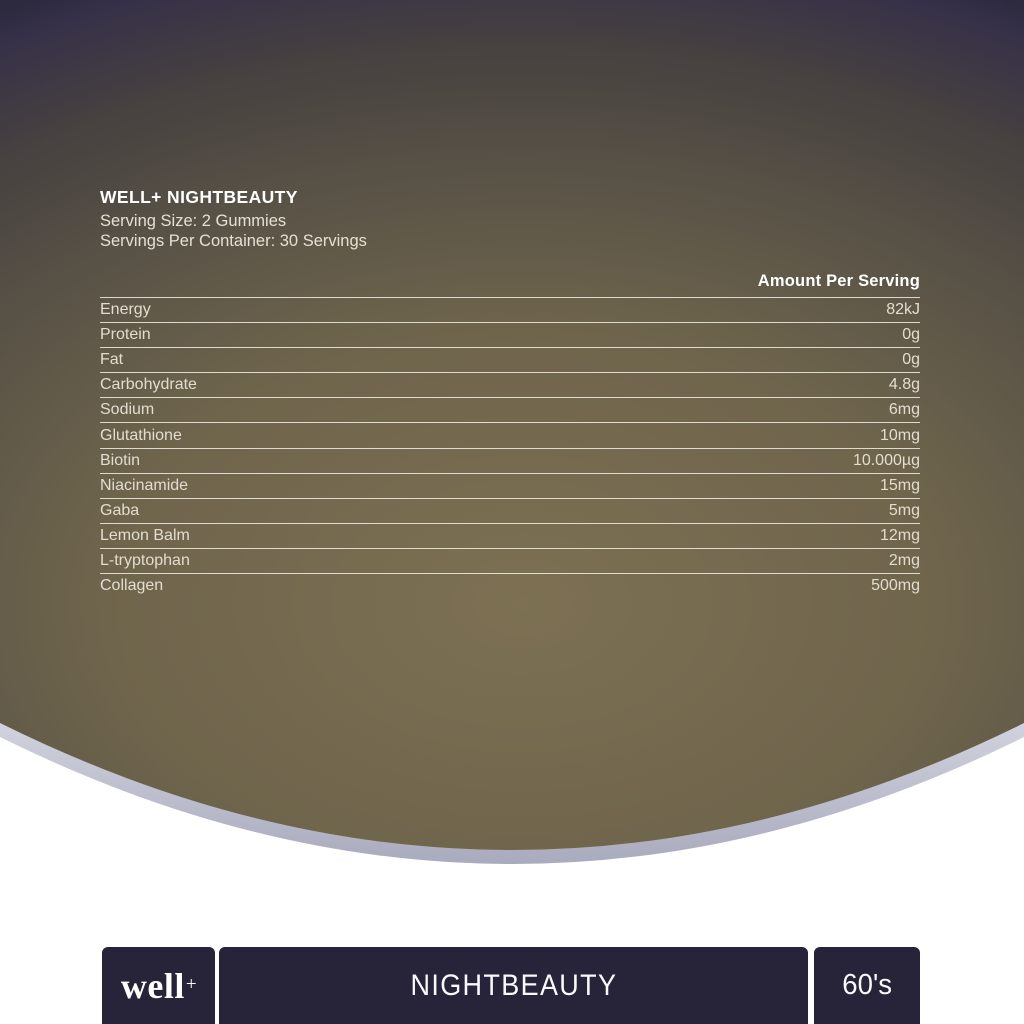 The height and width of the screenshot is (1024, 1024). Describe the element at coordinates (152, 985) in the screenshot. I see `brand-logo-text: well` at that location.